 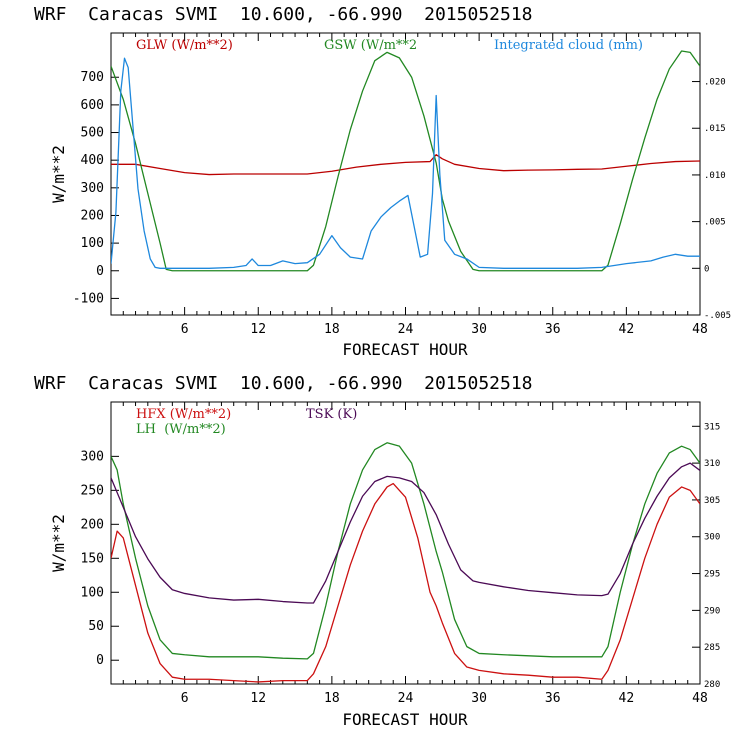 What do you see at coordinates (92, 77) in the screenshot?
I see `y-tick-label: 700` at bounding box center [92, 77].